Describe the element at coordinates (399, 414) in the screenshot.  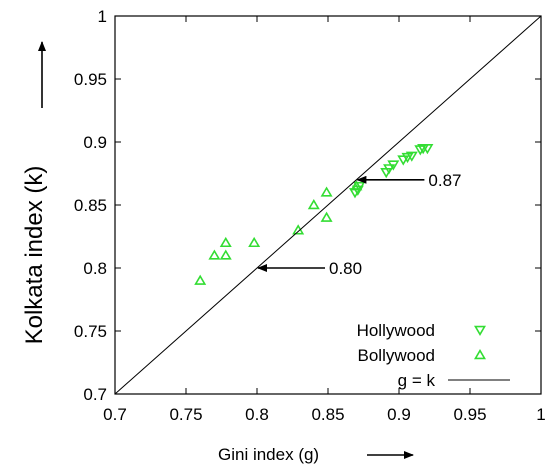
I see `x-tick-label: 0.9` at that location.